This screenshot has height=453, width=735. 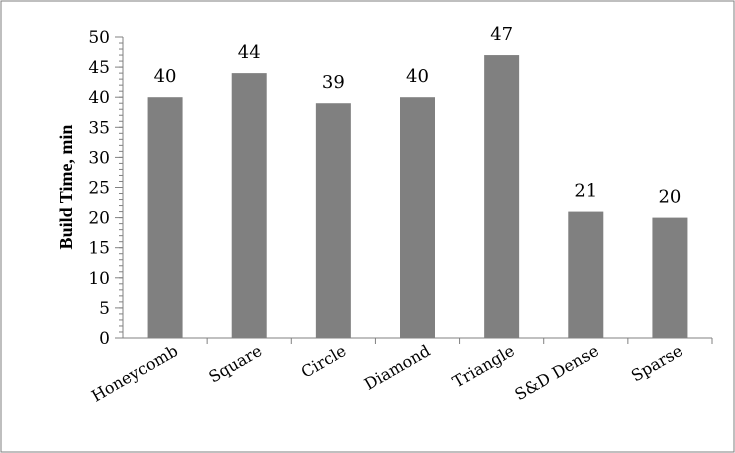 I want to click on y-axis-title: Build Time, min, so click(x=66, y=187).